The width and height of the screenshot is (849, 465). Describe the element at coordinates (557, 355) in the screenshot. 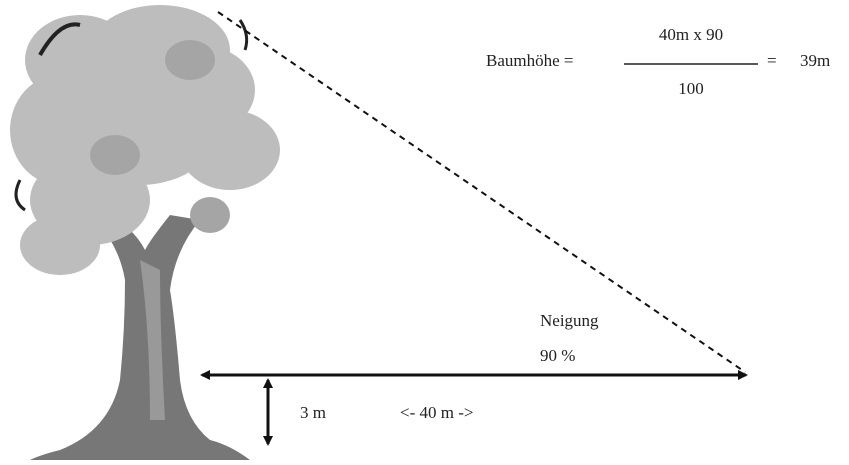

I see `slope-value: 90 %` at that location.